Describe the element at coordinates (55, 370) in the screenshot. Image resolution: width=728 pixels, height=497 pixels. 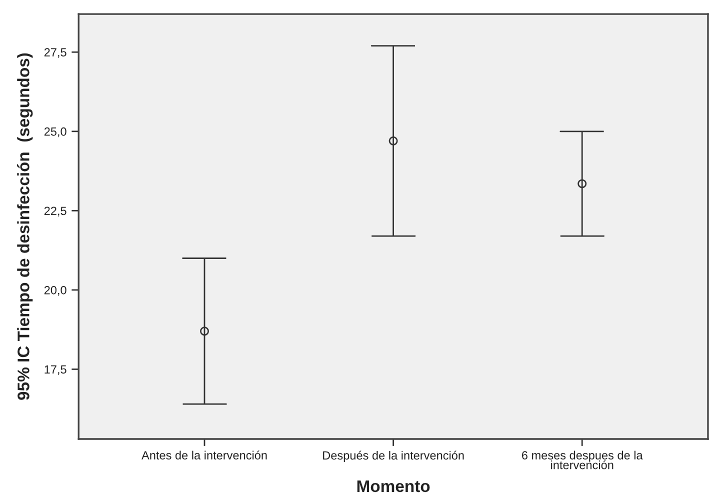
I see `y-tick-label: 17,5` at that location.